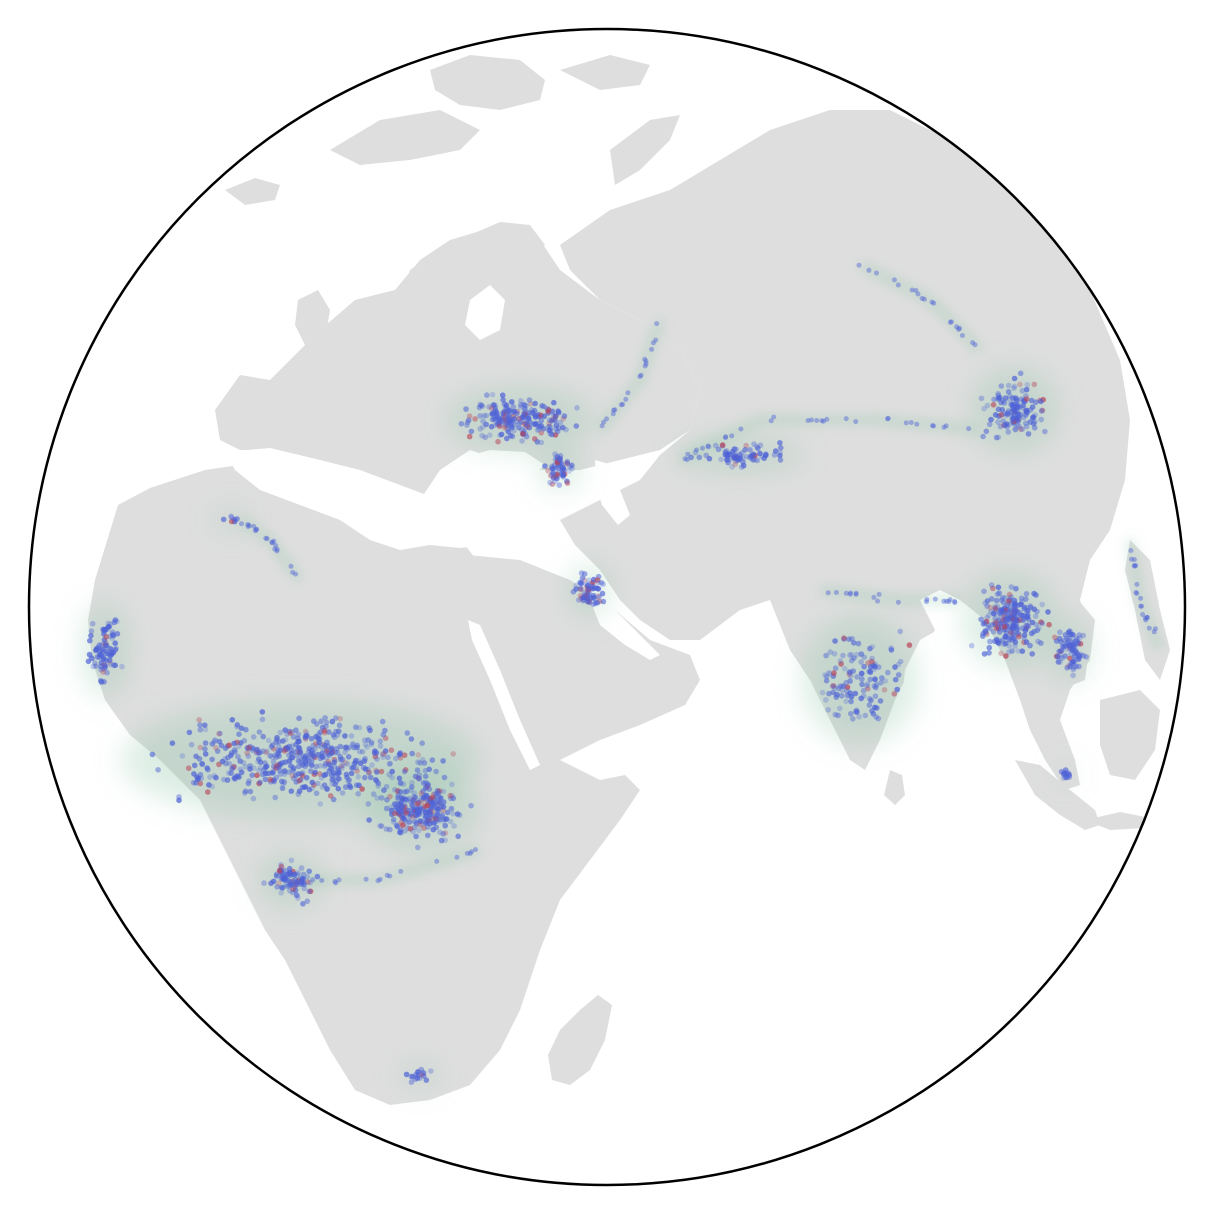  What do you see at coordinates (405, 137) in the screenshot?
I see `land-greenland-edge` at bounding box center [405, 137].